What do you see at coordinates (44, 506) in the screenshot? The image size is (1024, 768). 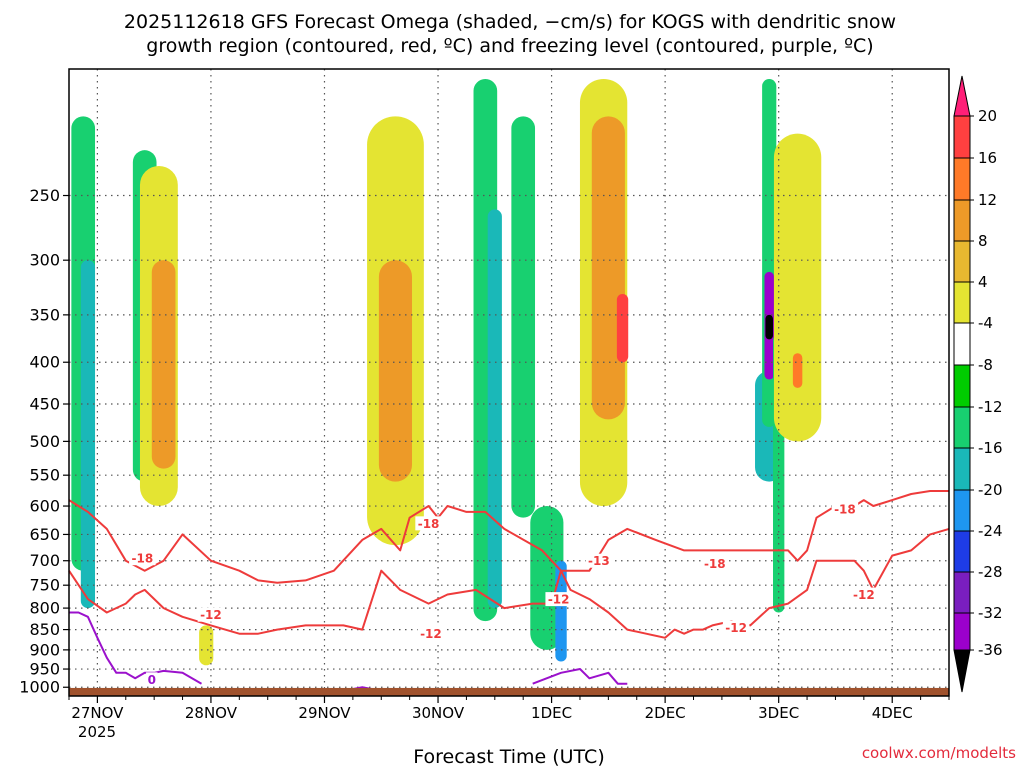 I see `y-tick-label: 600` at bounding box center [44, 506].